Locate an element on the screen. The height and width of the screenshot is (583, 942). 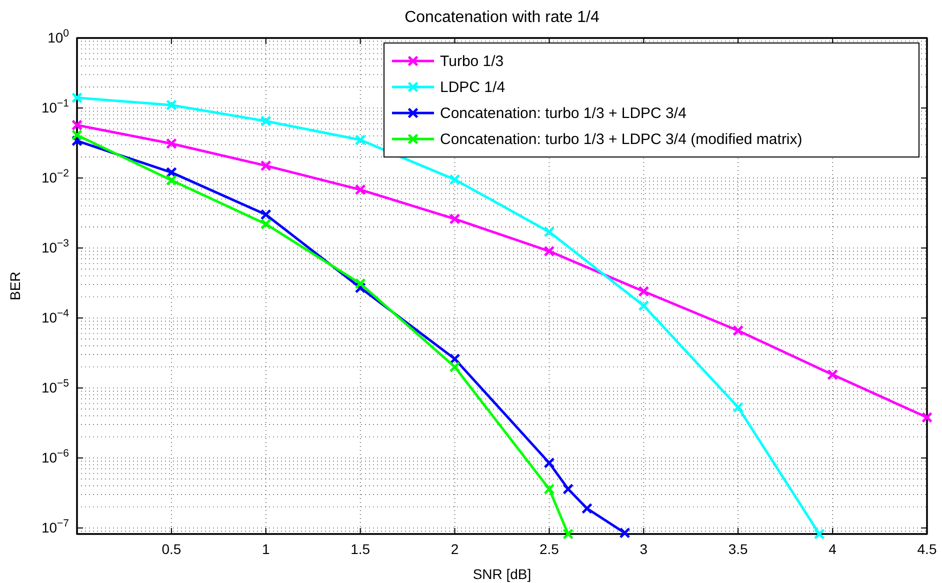
x-tick-label: 3 is located at coordinates (644, 548).